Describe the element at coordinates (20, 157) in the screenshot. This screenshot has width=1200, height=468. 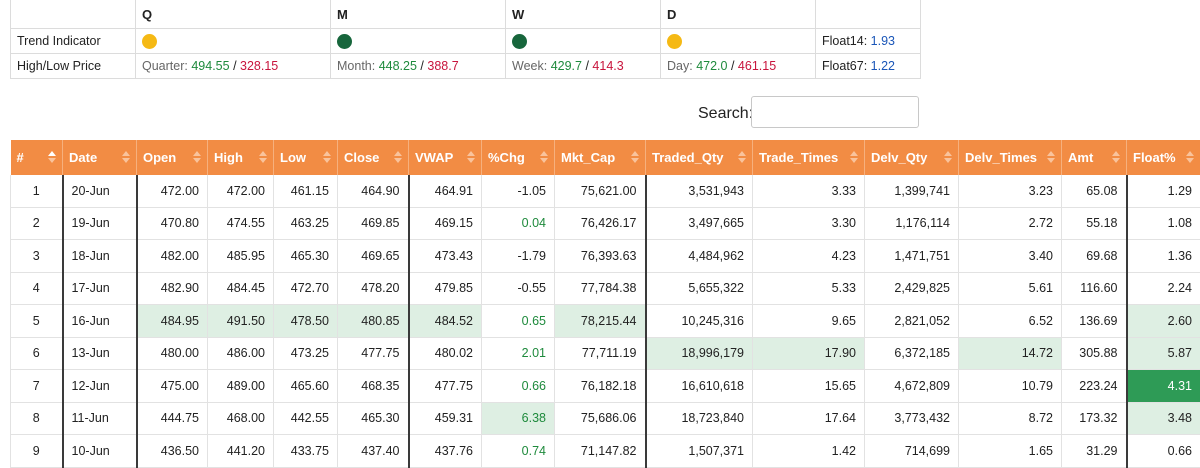
I see `column-header-label: #` at that location.